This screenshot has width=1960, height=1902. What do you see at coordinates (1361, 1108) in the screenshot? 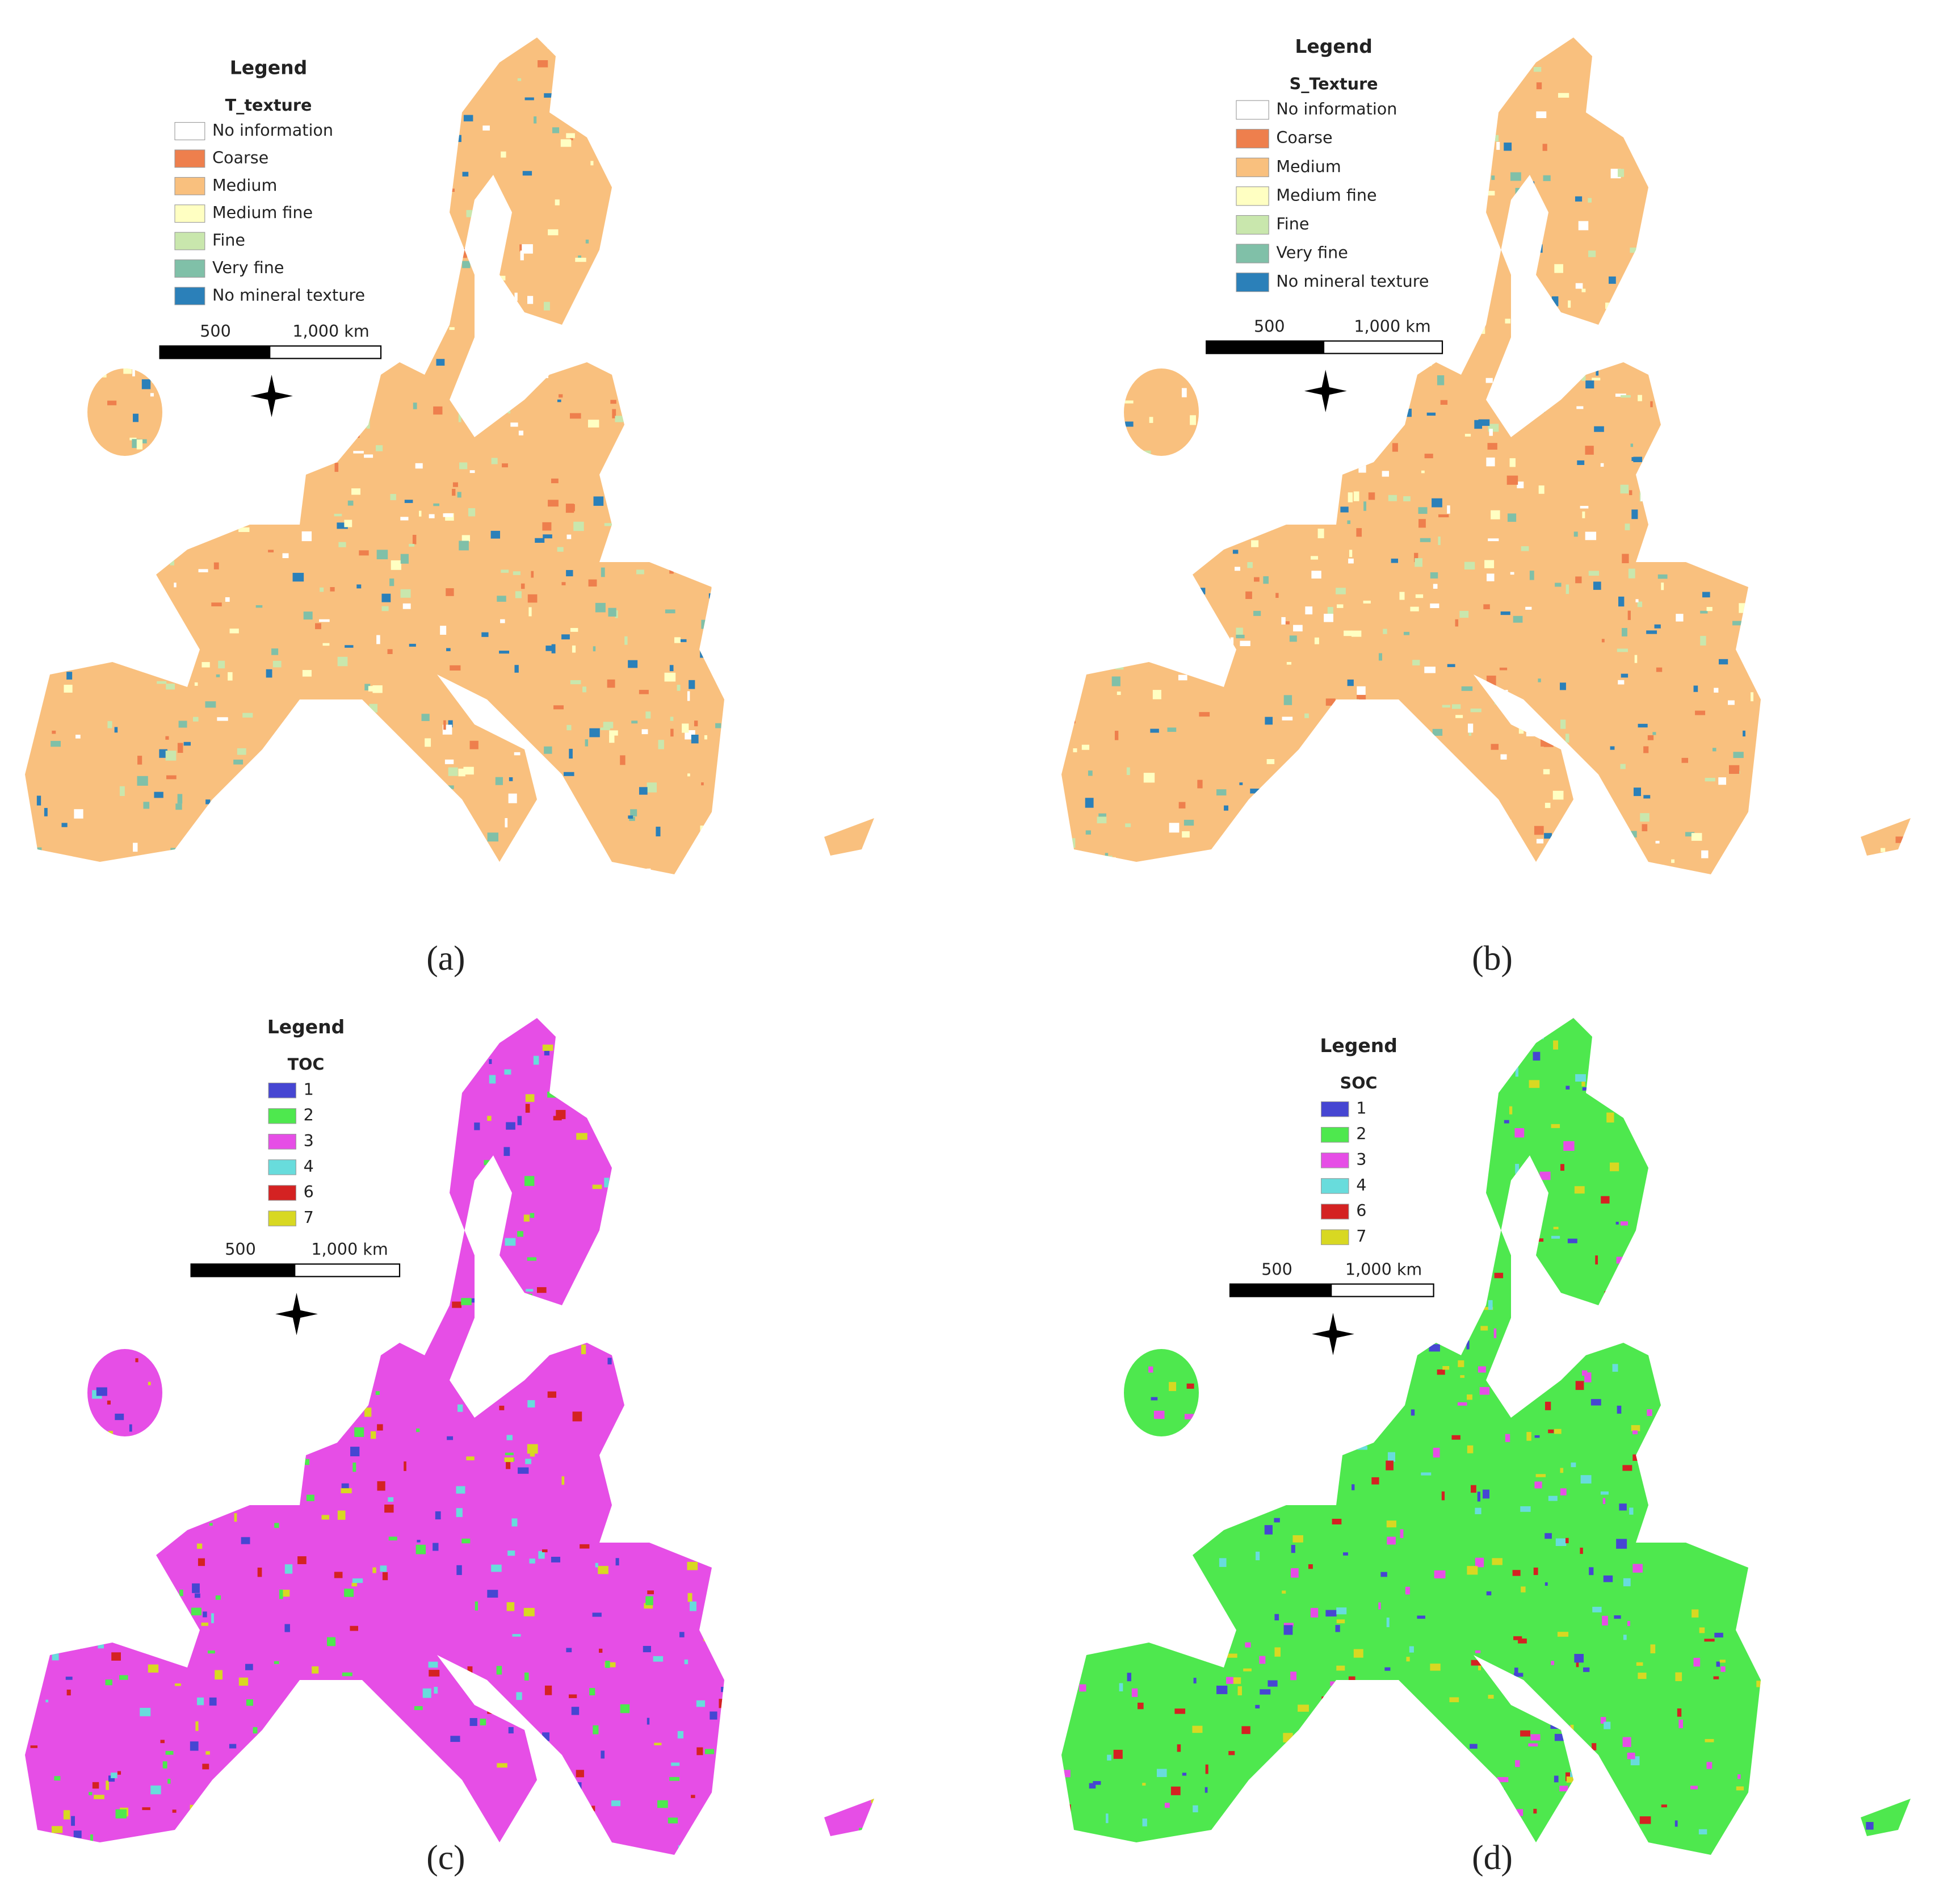
I see `legend-label: 1` at bounding box center [1361, 1108].